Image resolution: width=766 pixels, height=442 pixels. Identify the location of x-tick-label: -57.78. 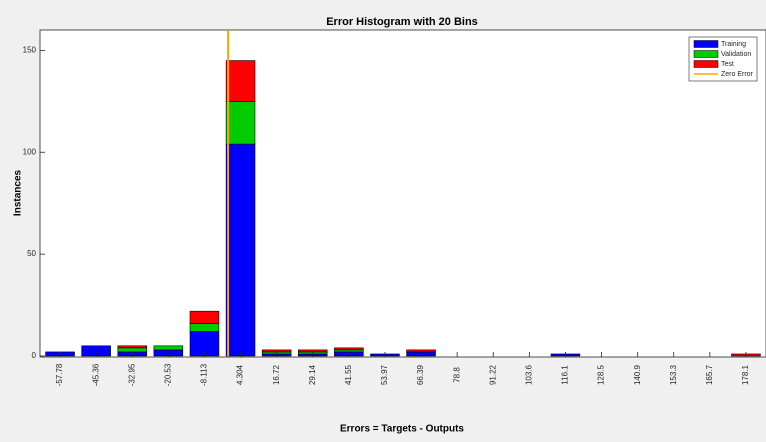
(59, 374).